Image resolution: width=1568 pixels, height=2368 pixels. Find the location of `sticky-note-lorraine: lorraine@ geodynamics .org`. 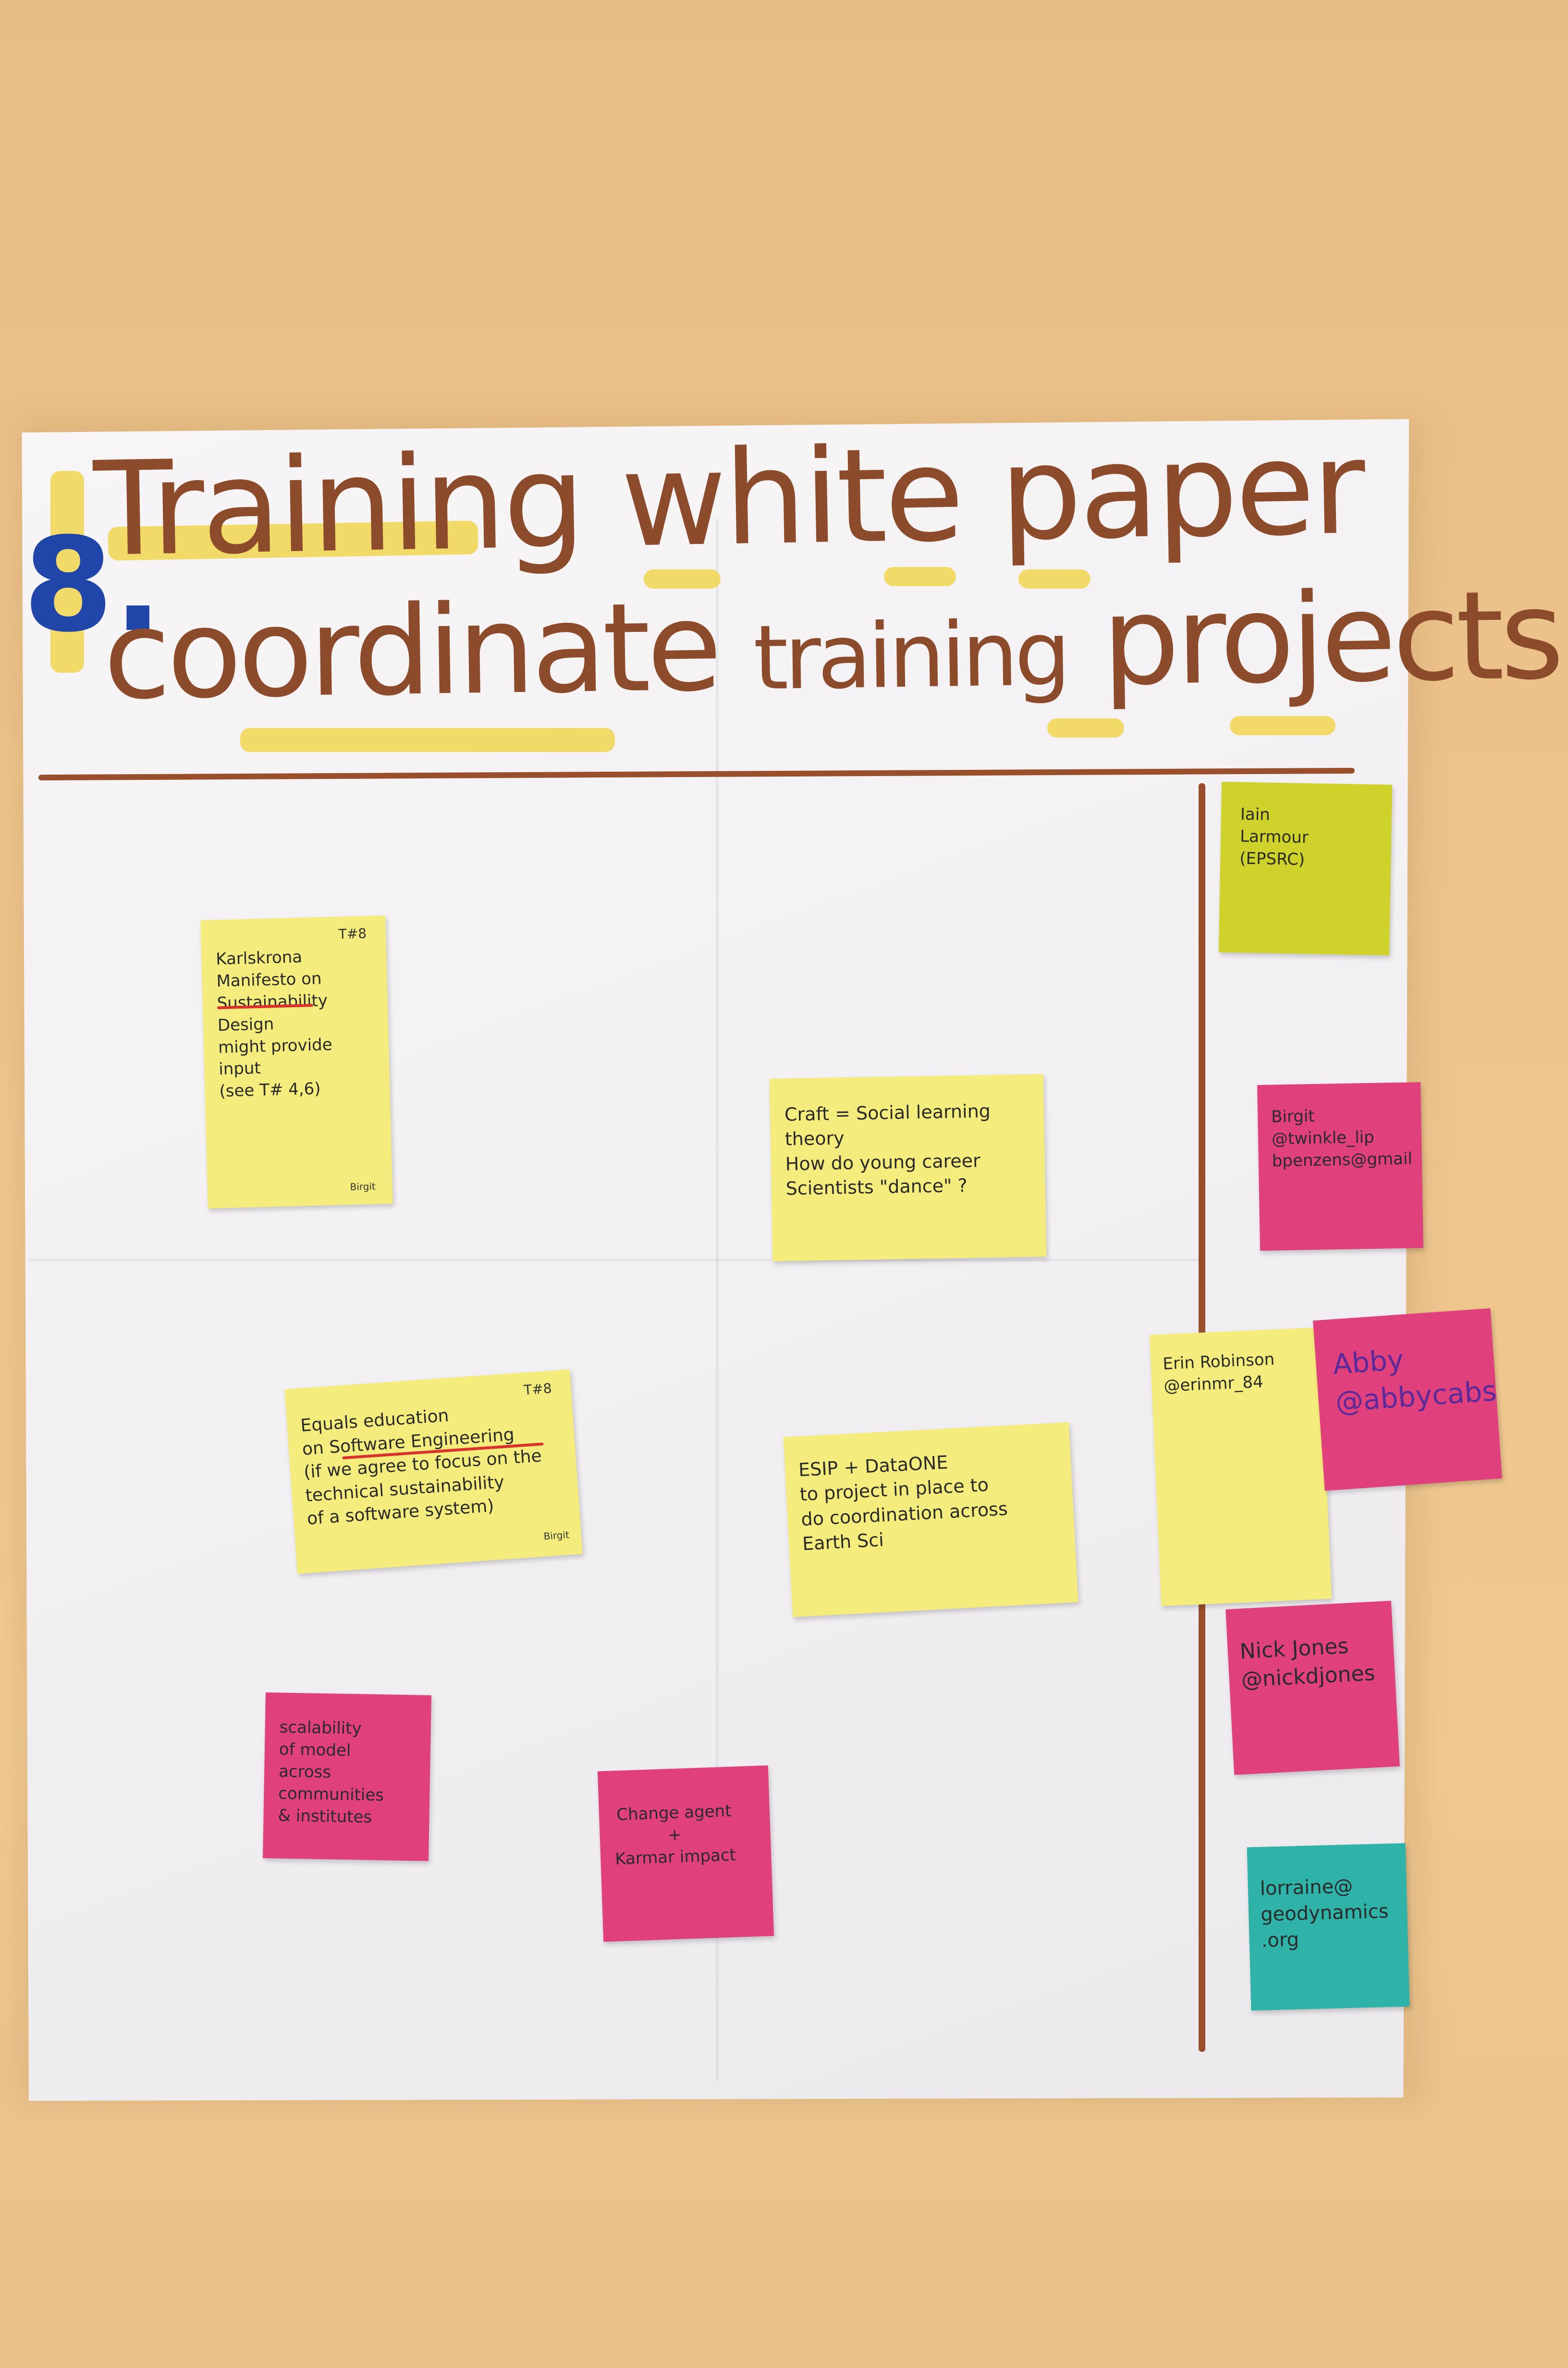

sticky-note-lorraine: lorraine@ geodynamics .org is located at coordinates (1328, 1927).